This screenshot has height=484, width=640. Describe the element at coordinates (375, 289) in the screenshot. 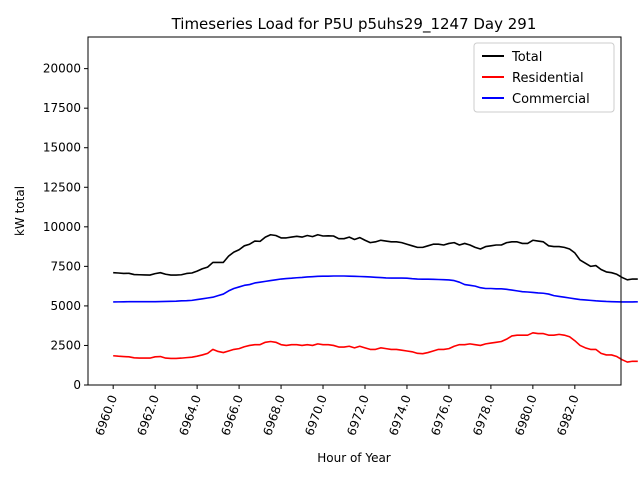

I see `series-line-commercial` at that location.